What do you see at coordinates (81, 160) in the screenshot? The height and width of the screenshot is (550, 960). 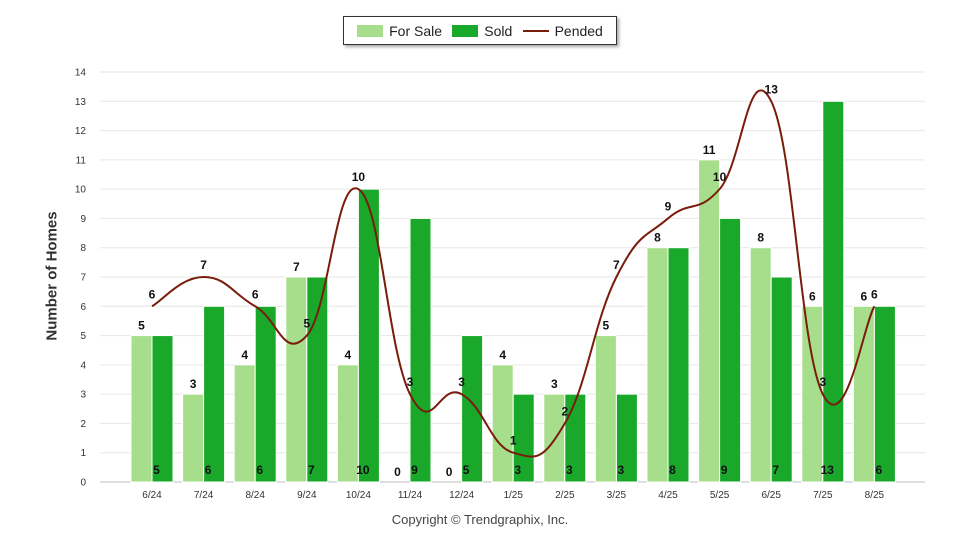 I see `y-tick-label: 11` at bounding box center [81, 160].